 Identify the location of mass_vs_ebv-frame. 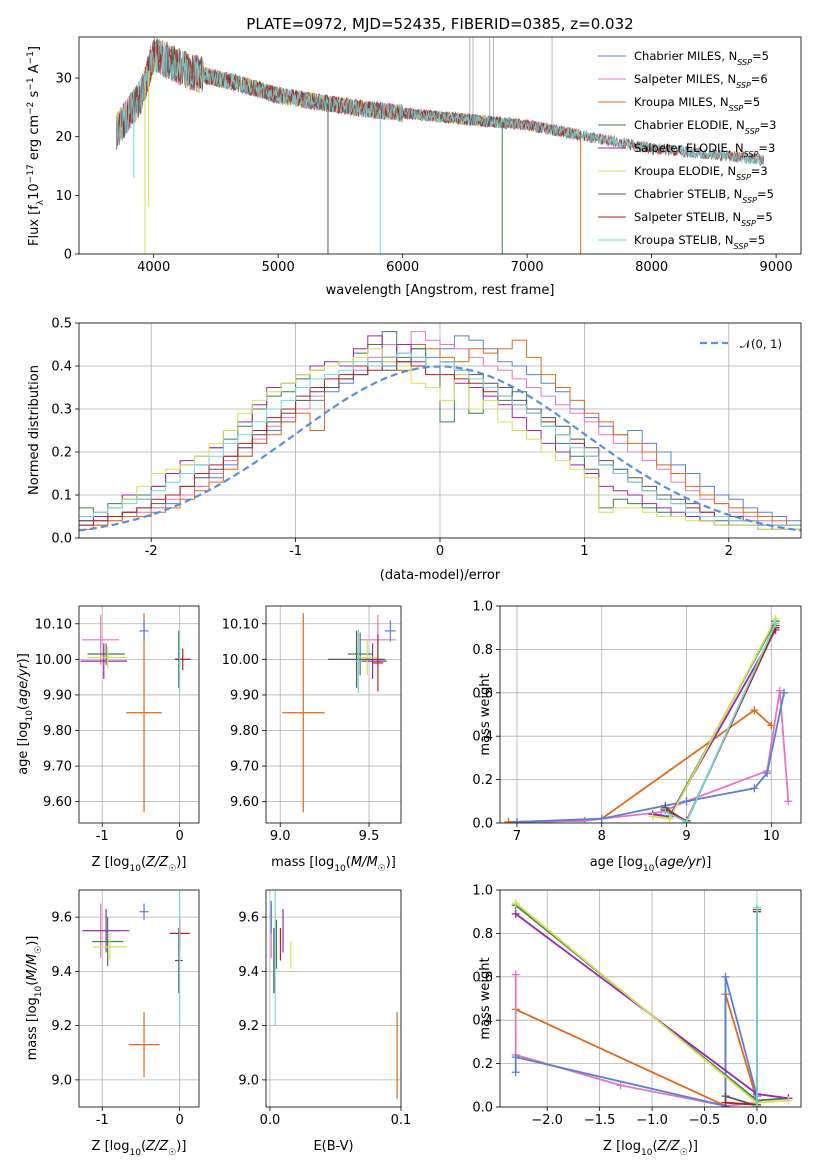
(333, 998).